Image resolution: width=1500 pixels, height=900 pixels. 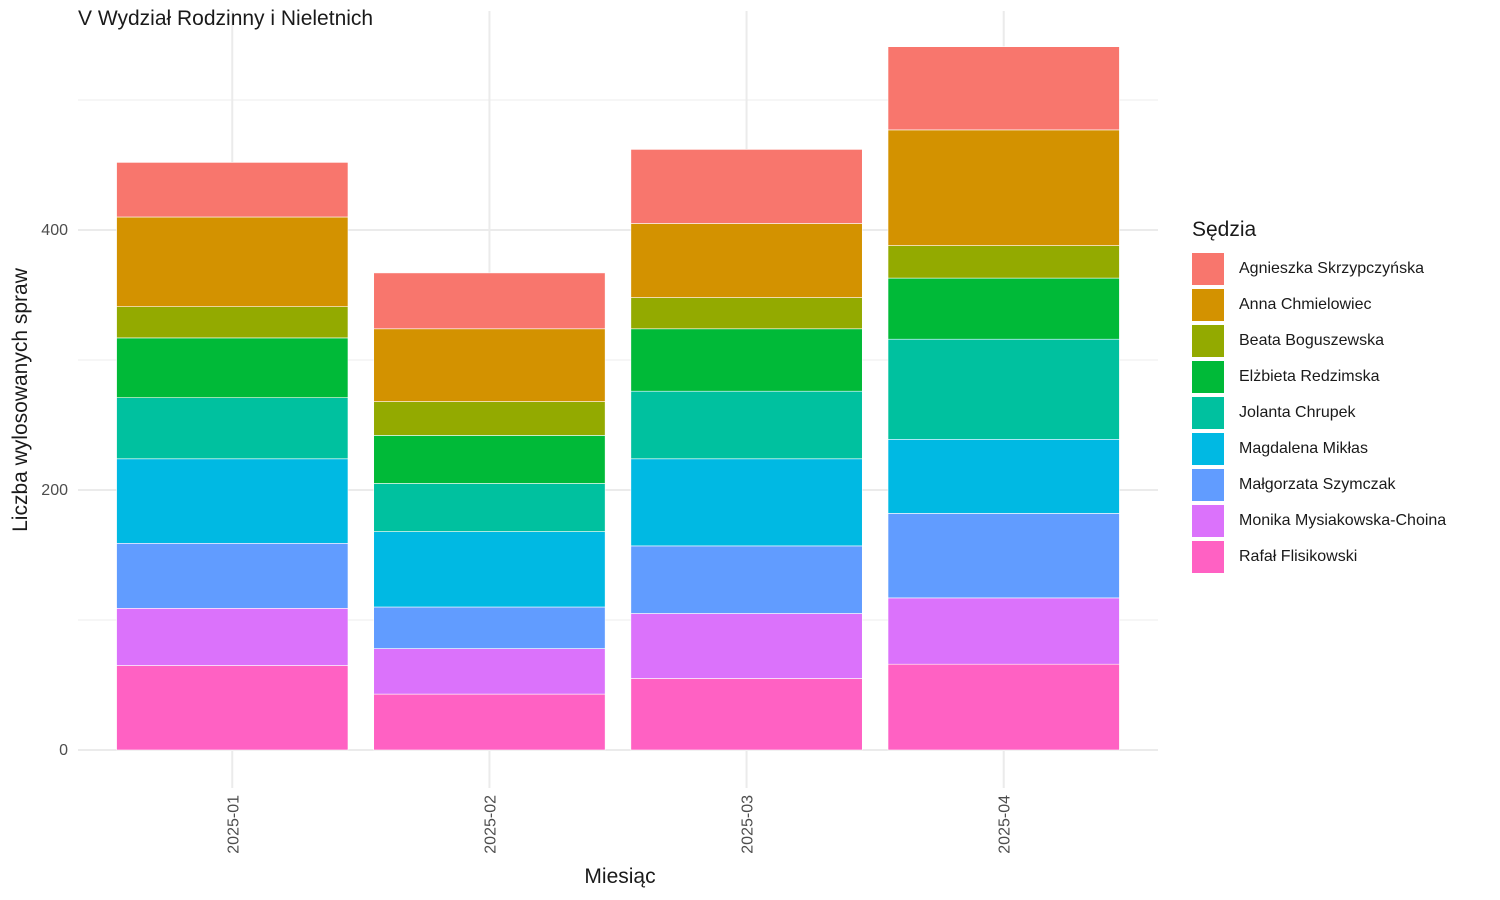 I want to click on legend-label: Małgorzata Szymczak, so click(x=1317, y=484).